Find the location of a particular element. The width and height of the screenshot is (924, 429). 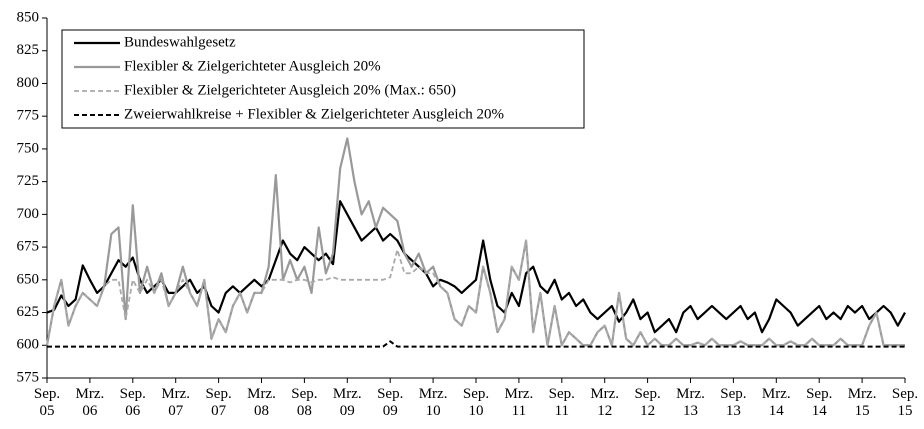

y-tick-label: 650 is located at coordinates (28, 279).